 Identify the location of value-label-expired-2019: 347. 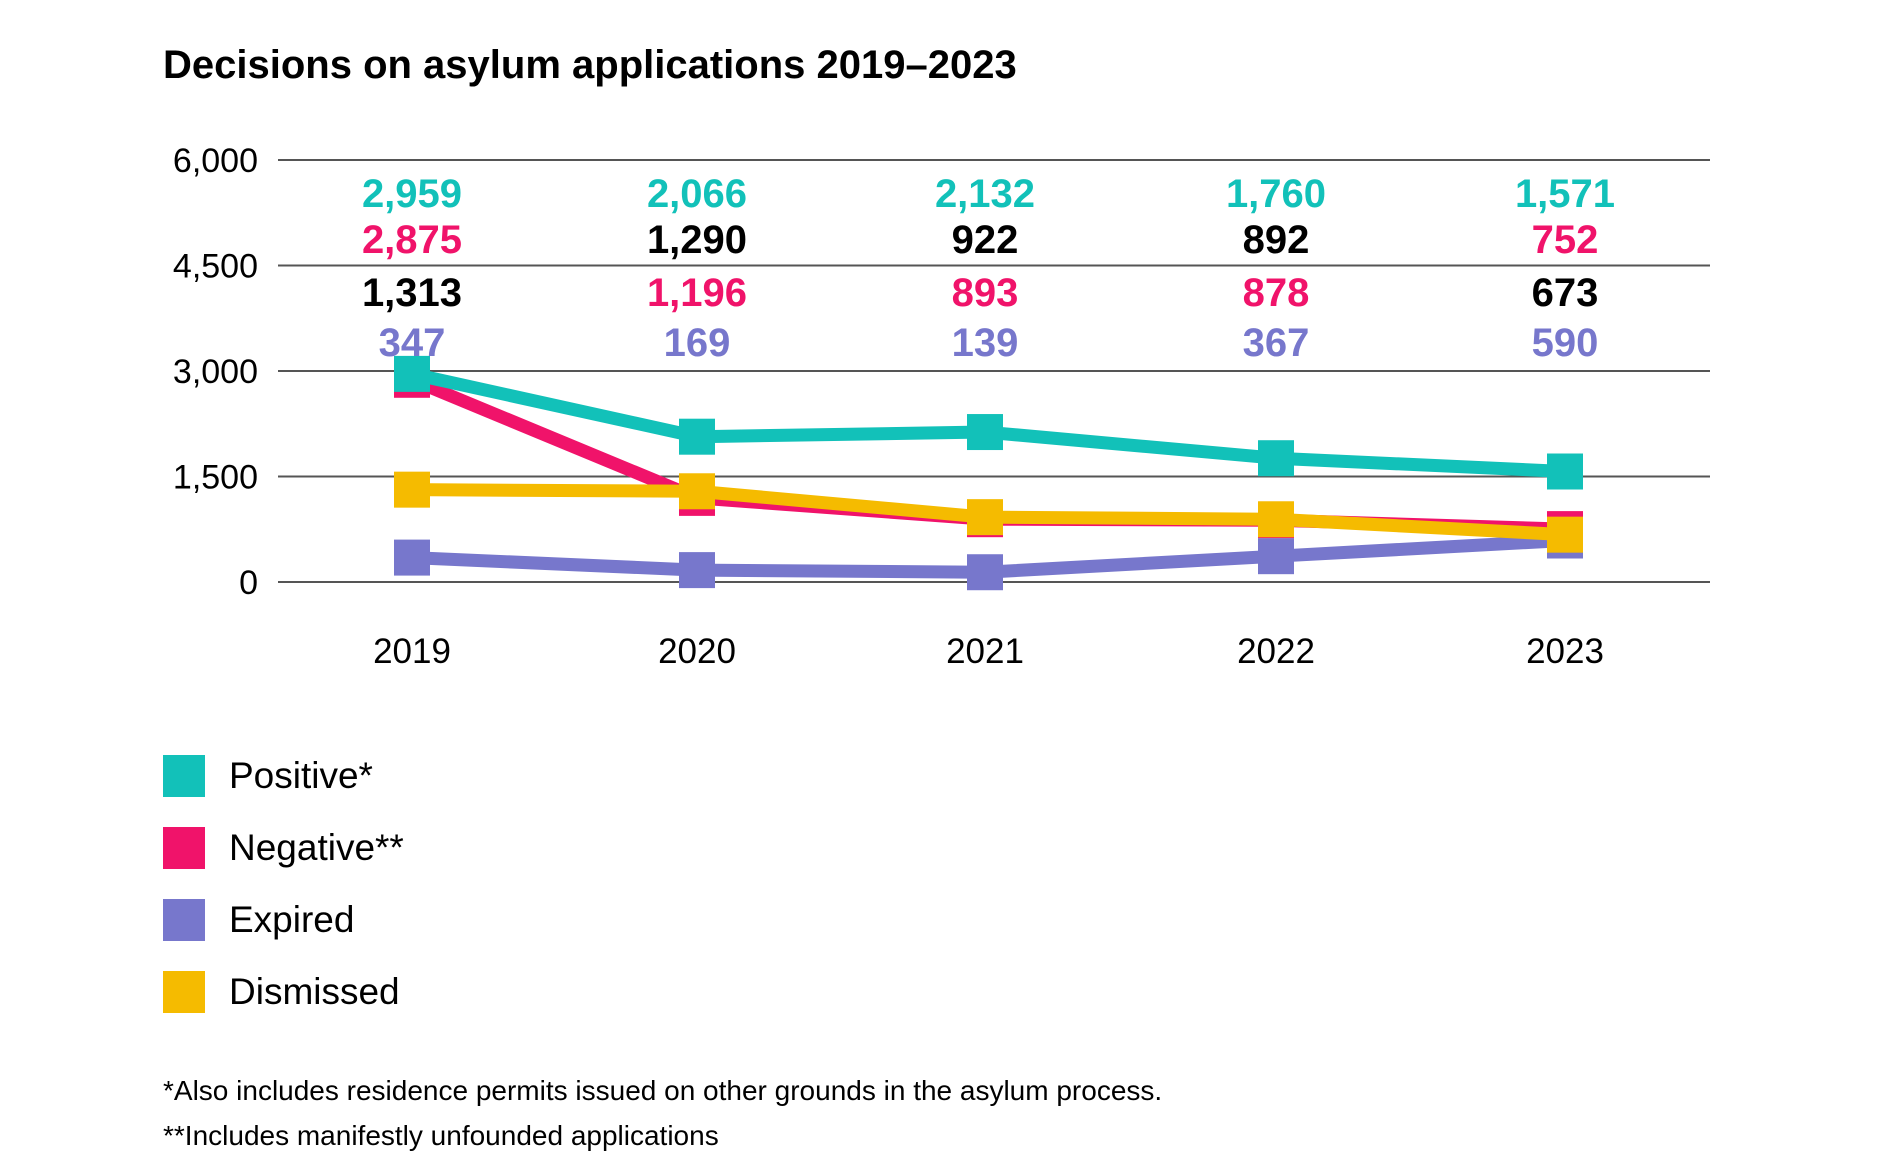
(412, 343).